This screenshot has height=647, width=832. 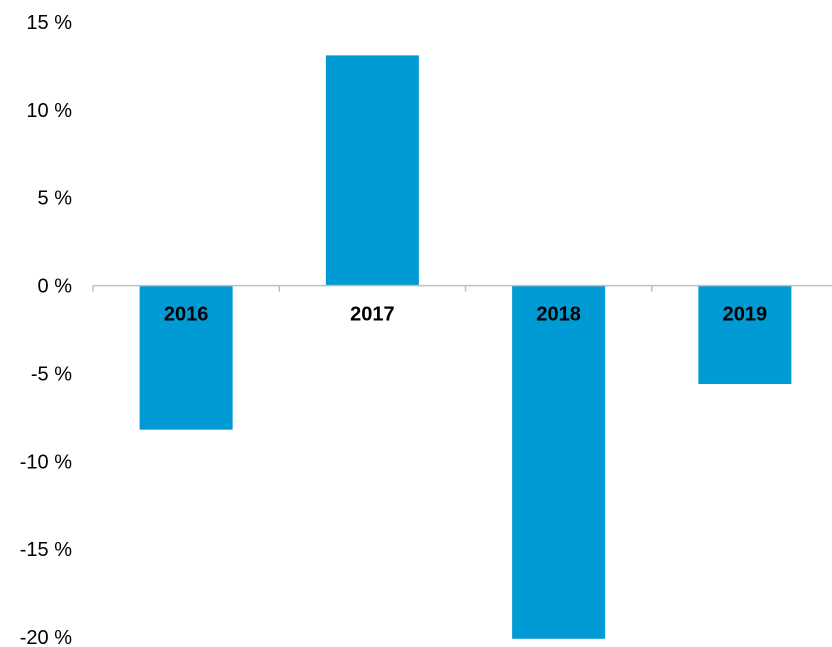 What do you see at coordinates (558, 315) in the screenshot?
I see `x-tick-label: 2018` at bounding box center [558, 315].